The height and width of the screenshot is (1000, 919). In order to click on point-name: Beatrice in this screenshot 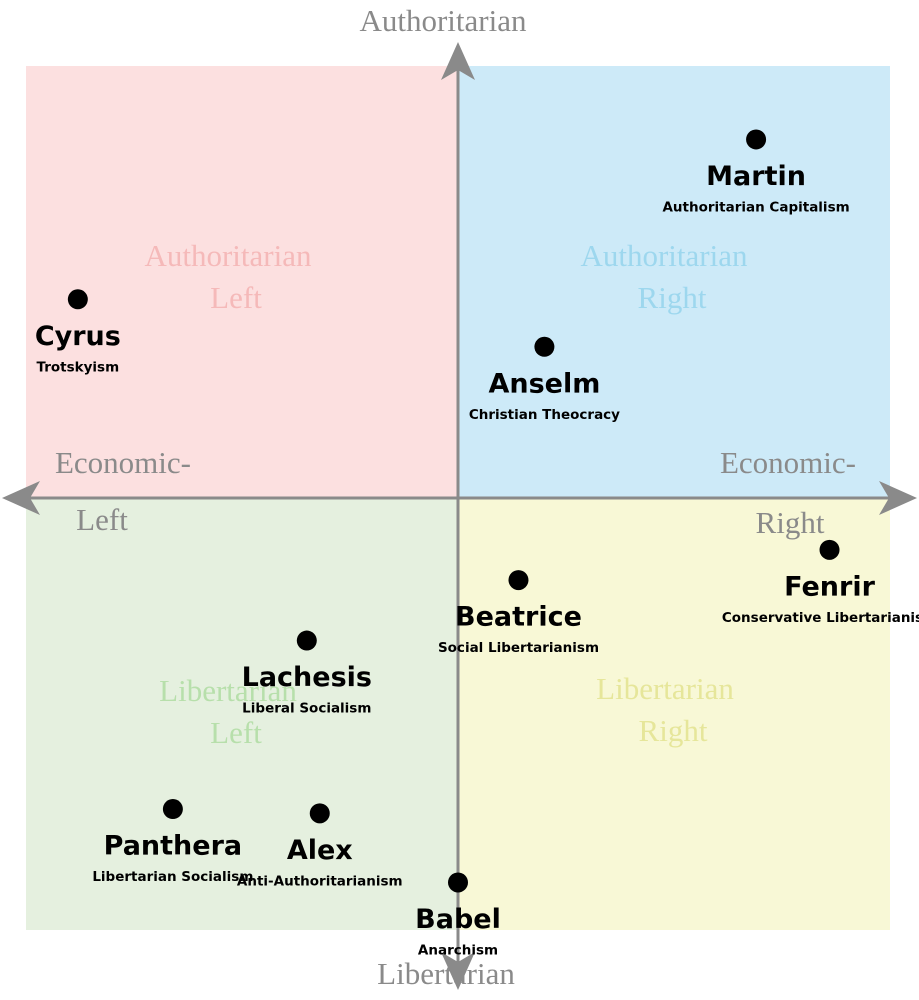, I will do `click(518, 617)`.